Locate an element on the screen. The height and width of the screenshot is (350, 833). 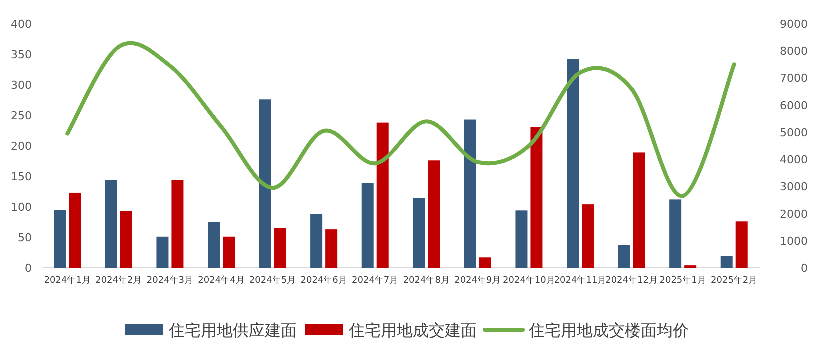
y2-tick-label: 3000 is located at coordinates (794, 187).